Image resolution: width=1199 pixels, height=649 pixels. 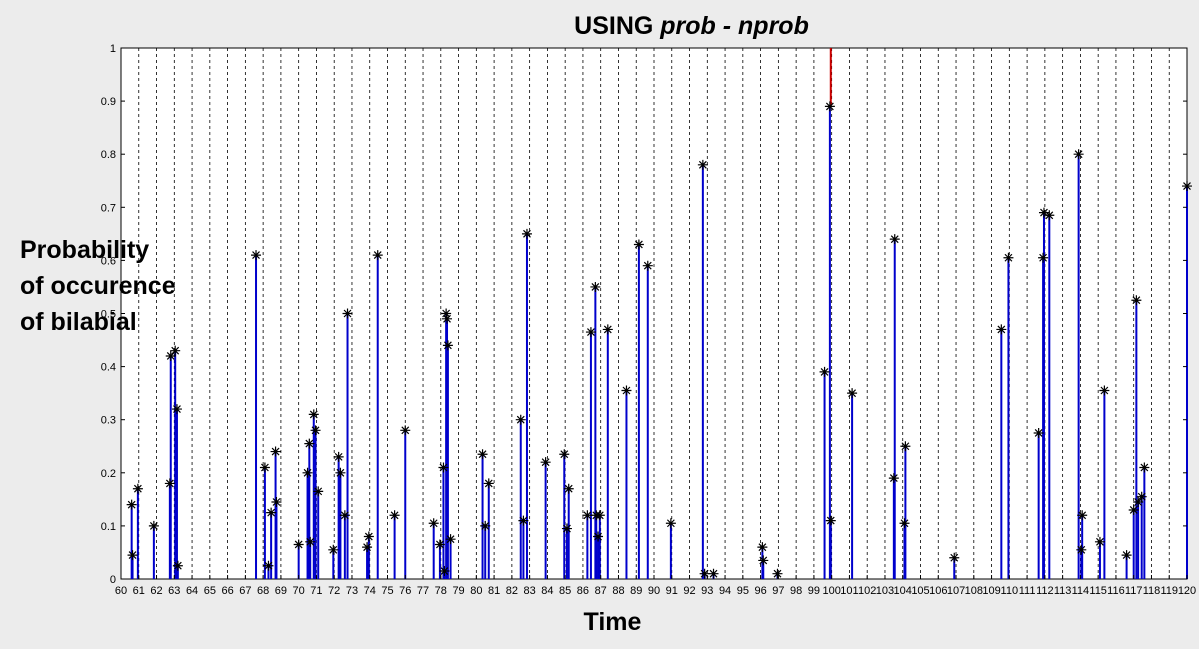 What do you see at coordinates (245, 591) in the screenshot?
I see `x-tick-label: 67` at bounding box center [245, 591].